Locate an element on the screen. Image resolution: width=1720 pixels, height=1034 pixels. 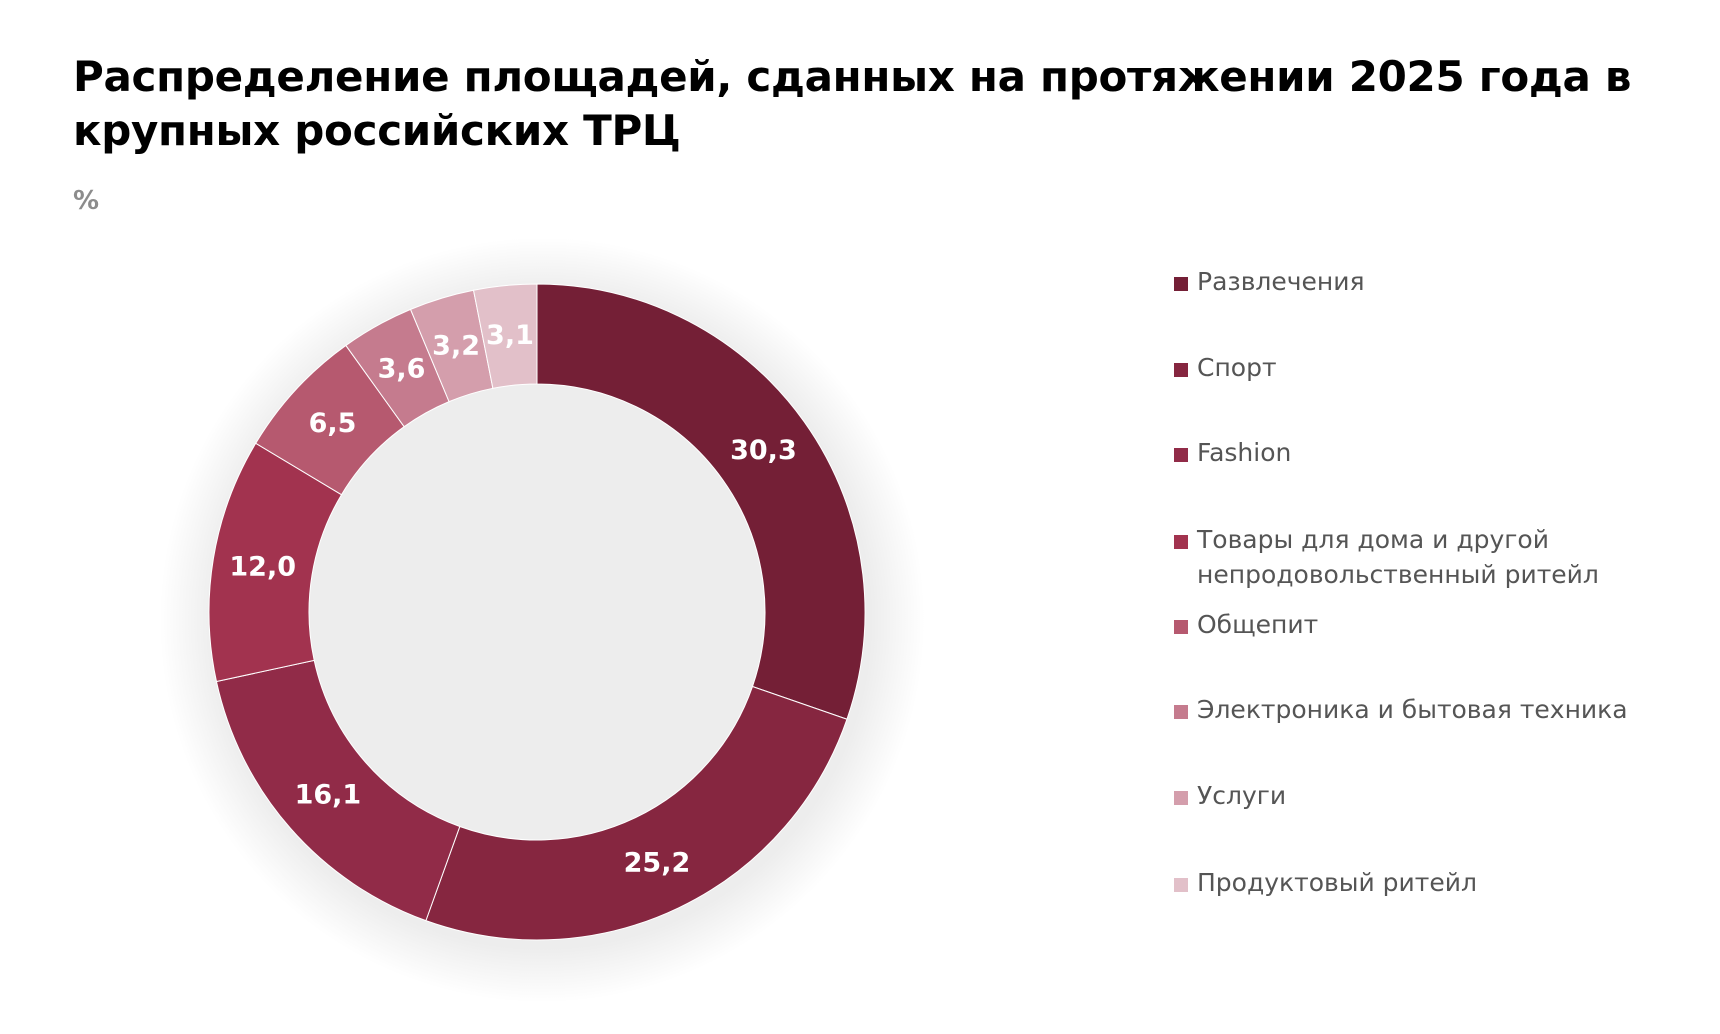
legend-item-7: Продуктовый ритейл is located at coordinates (1435, 882).